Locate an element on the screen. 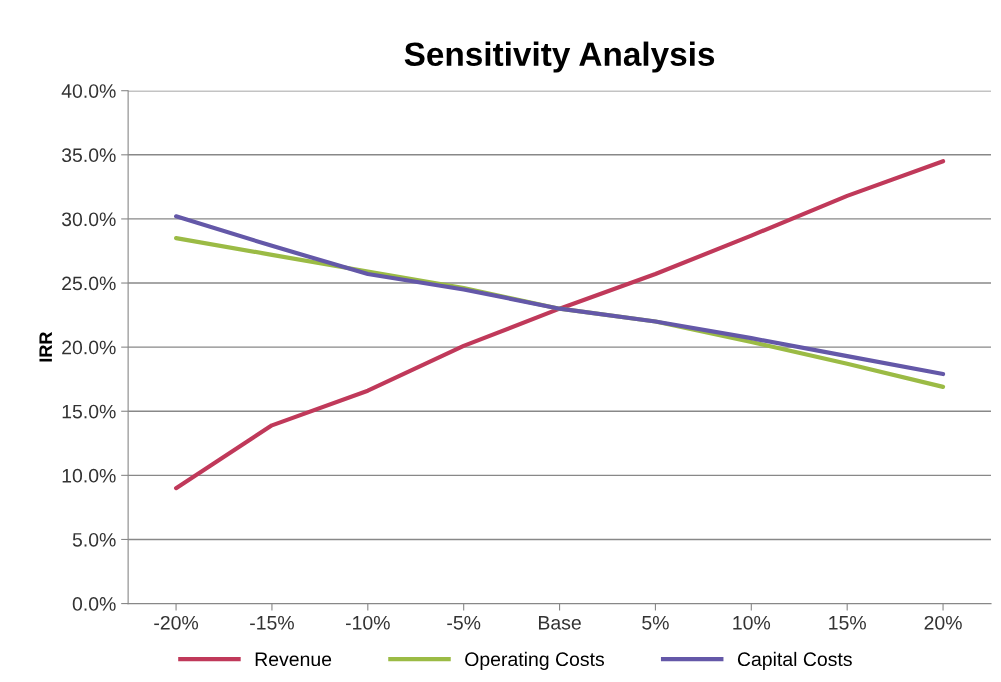 The width and height of the screenshot is (1001, 682). x-tick-label: 15% is located at coordinates (847, 622).